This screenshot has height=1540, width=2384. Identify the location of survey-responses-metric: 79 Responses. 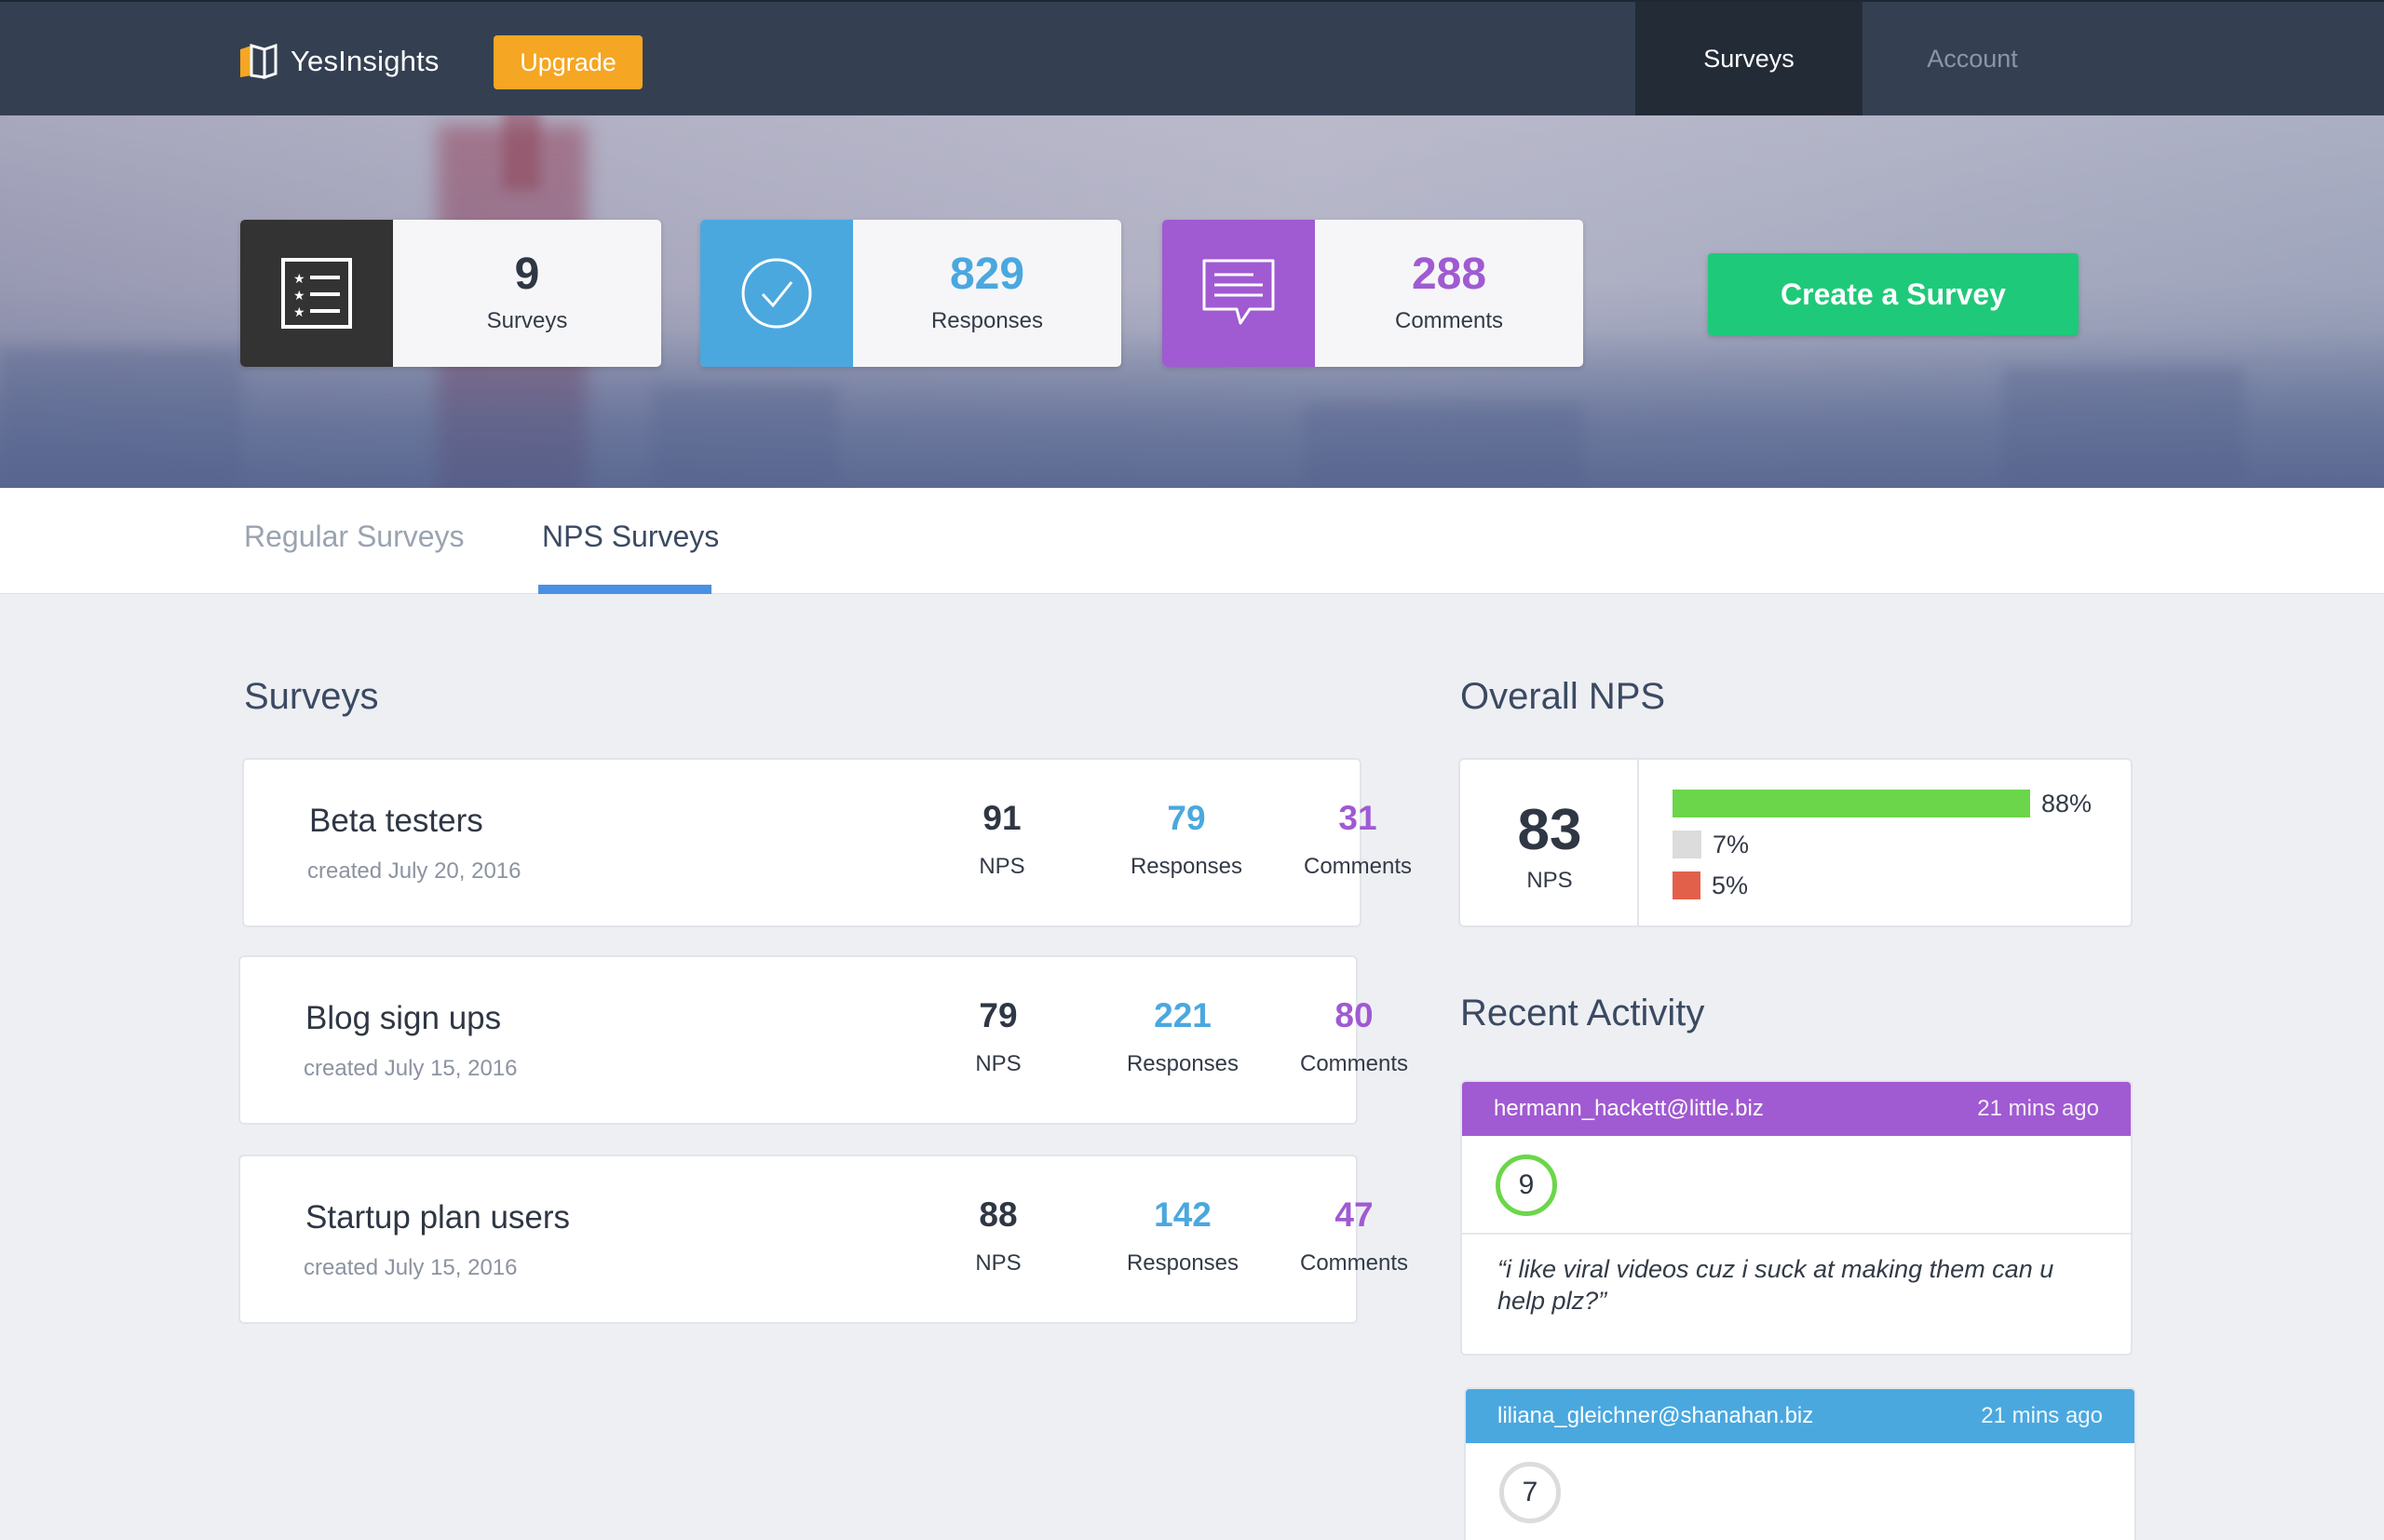
(1186, 841).